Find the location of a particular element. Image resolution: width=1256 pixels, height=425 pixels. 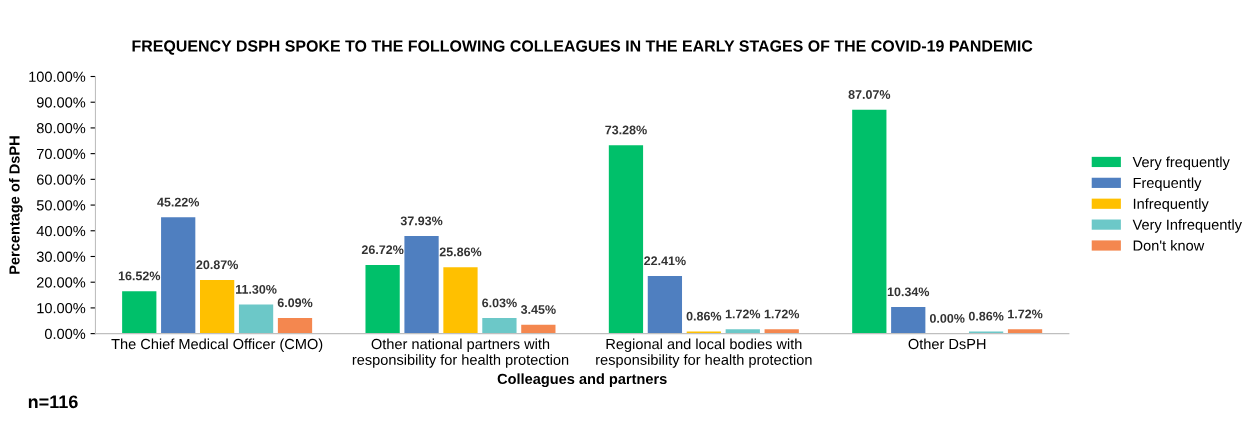

x-tick-label: Other national partners with responsibility for health protection is located at coordinates (460, 353).